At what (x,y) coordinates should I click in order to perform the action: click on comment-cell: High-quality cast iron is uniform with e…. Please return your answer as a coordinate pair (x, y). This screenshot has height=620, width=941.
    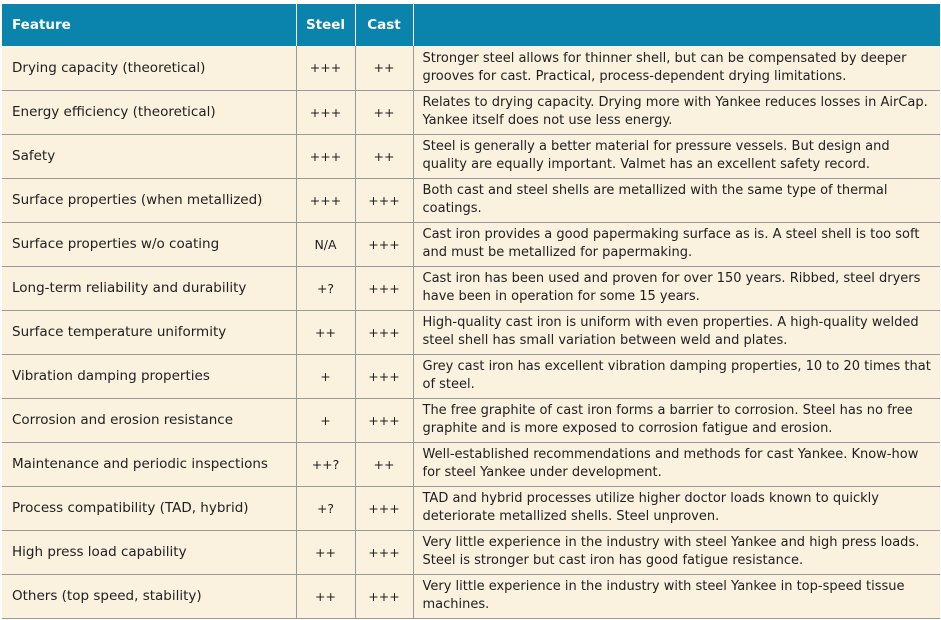
    Looking at the image, I should click on (676, 332).